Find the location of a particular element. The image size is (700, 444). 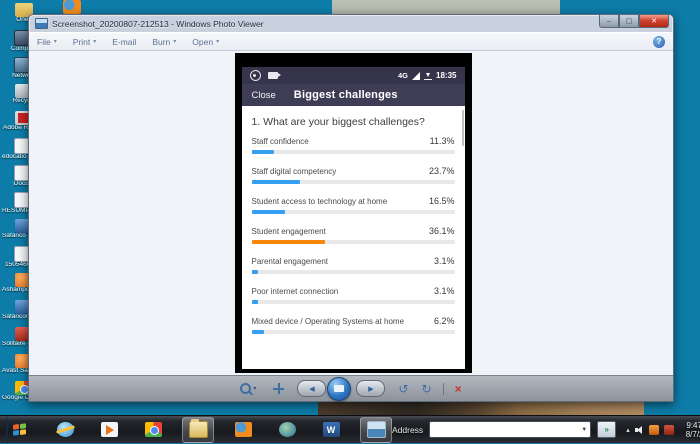

taskbar: W Address ▼ » ▴ 9:47 PM 8/7/2020 is located at coordinates (350, 429).